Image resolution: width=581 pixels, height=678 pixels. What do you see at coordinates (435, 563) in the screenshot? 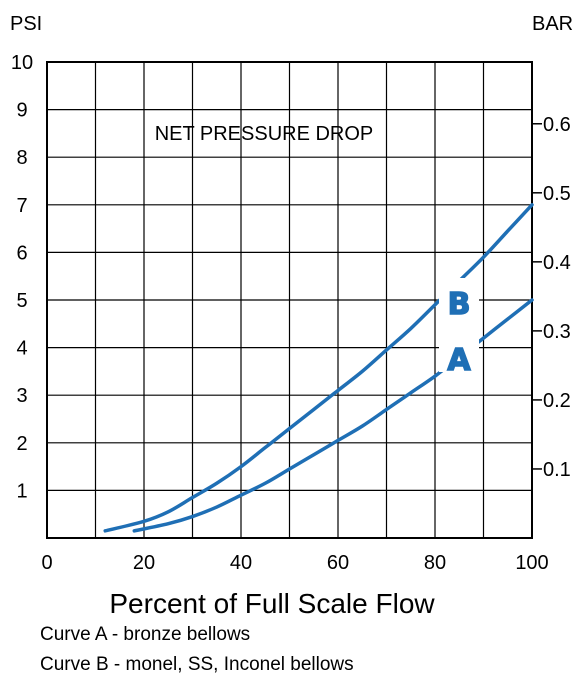
I see `x-tick-label: 80` at bounding box center [435, 563].